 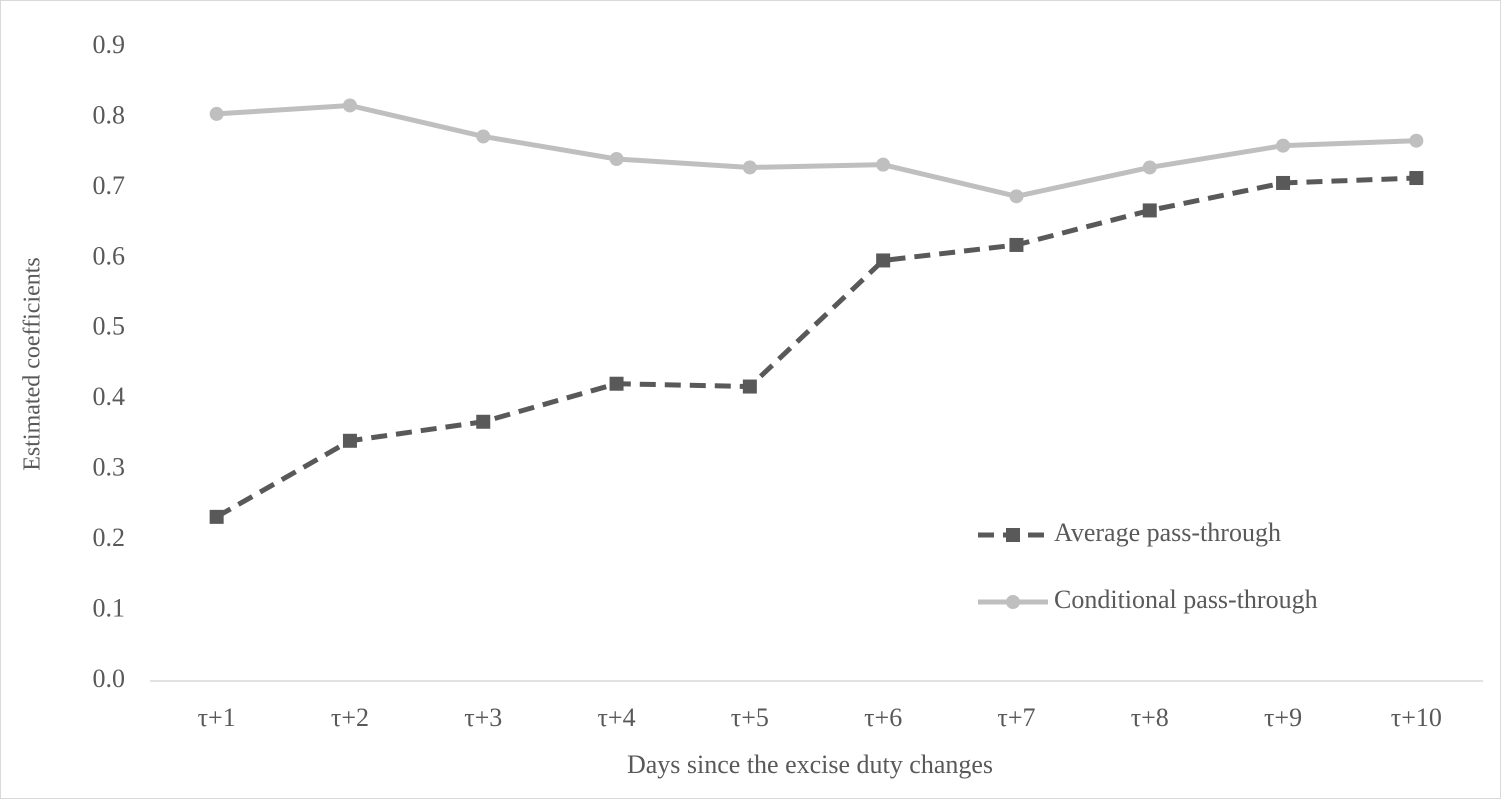 I want to click on x-axis-label: Days since the excise duty changes, so click(x=810, y=764).